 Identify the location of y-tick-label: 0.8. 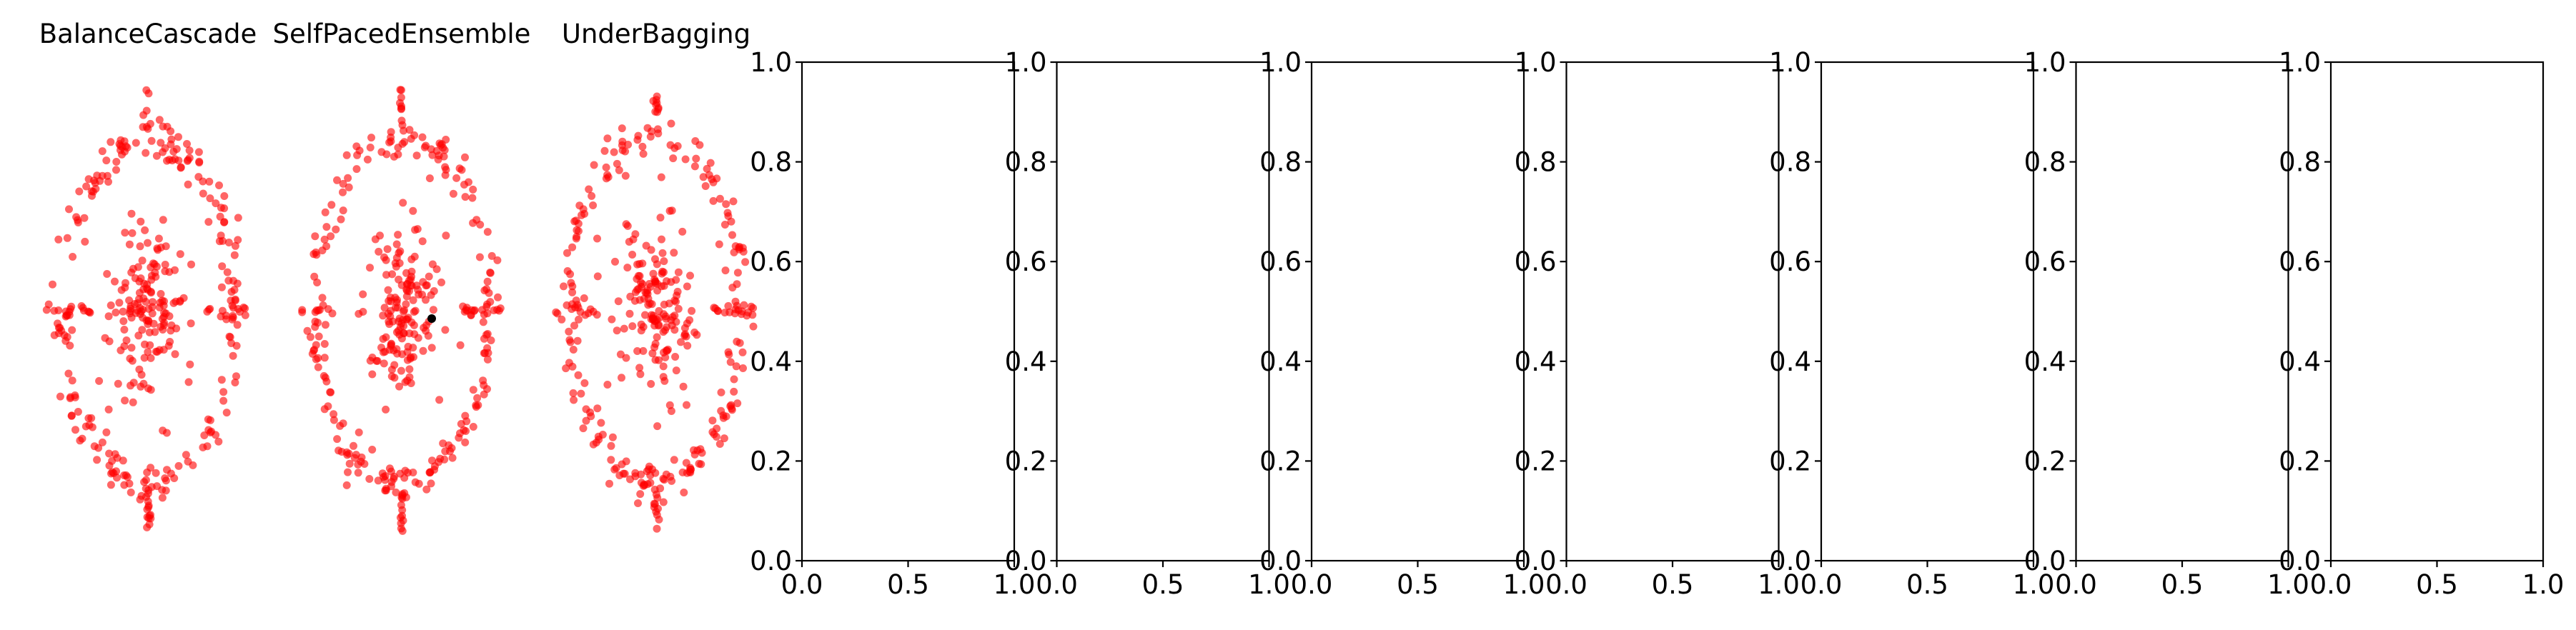
(1790, 162).